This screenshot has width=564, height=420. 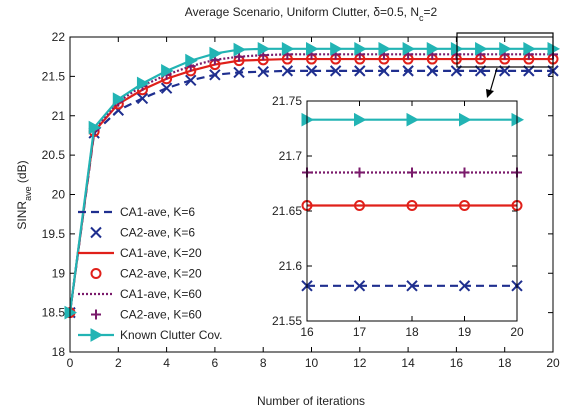 What do you see at coordinates (28, 193) in the screenshot?
I see `y-label-subscript: ave` at bounding box center [28, 193].